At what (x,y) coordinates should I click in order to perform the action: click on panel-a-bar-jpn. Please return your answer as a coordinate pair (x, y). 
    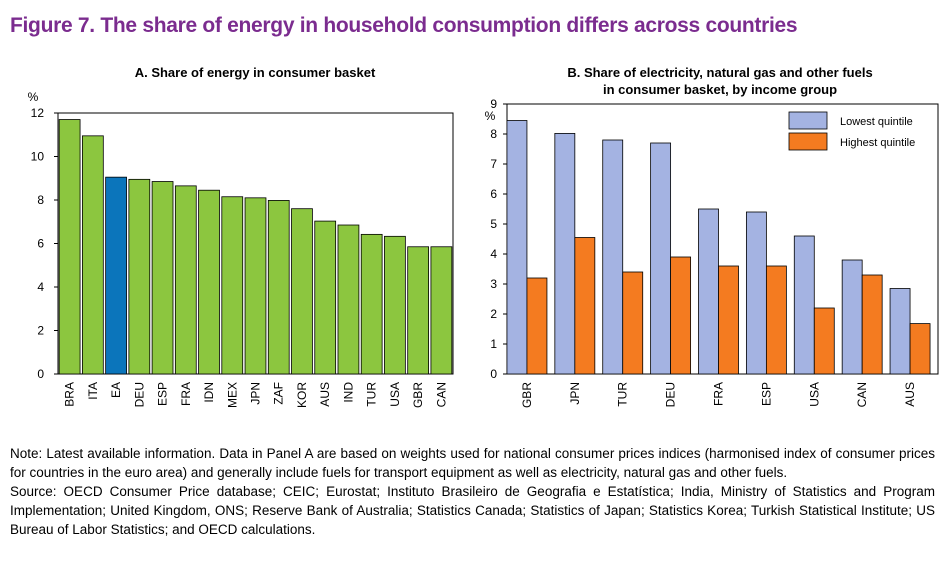
    Looking at the image, I should click on (255, 286).